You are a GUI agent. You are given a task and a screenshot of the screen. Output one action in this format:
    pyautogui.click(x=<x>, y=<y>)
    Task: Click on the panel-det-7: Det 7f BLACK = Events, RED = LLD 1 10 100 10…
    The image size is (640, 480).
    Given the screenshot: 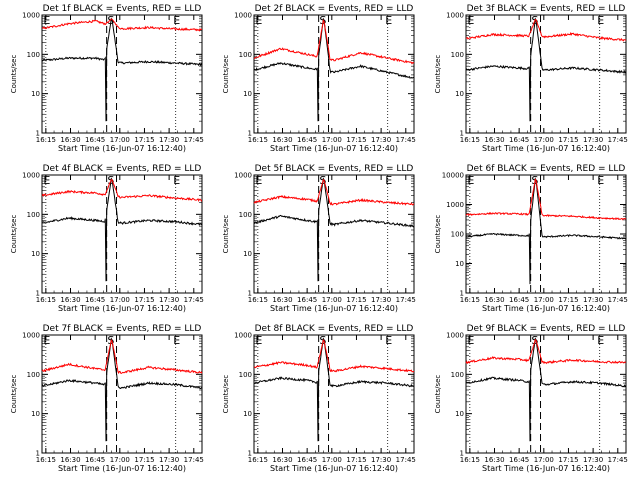 What is the action you would take?
    pyautogui.click(x=107, y=398)
    